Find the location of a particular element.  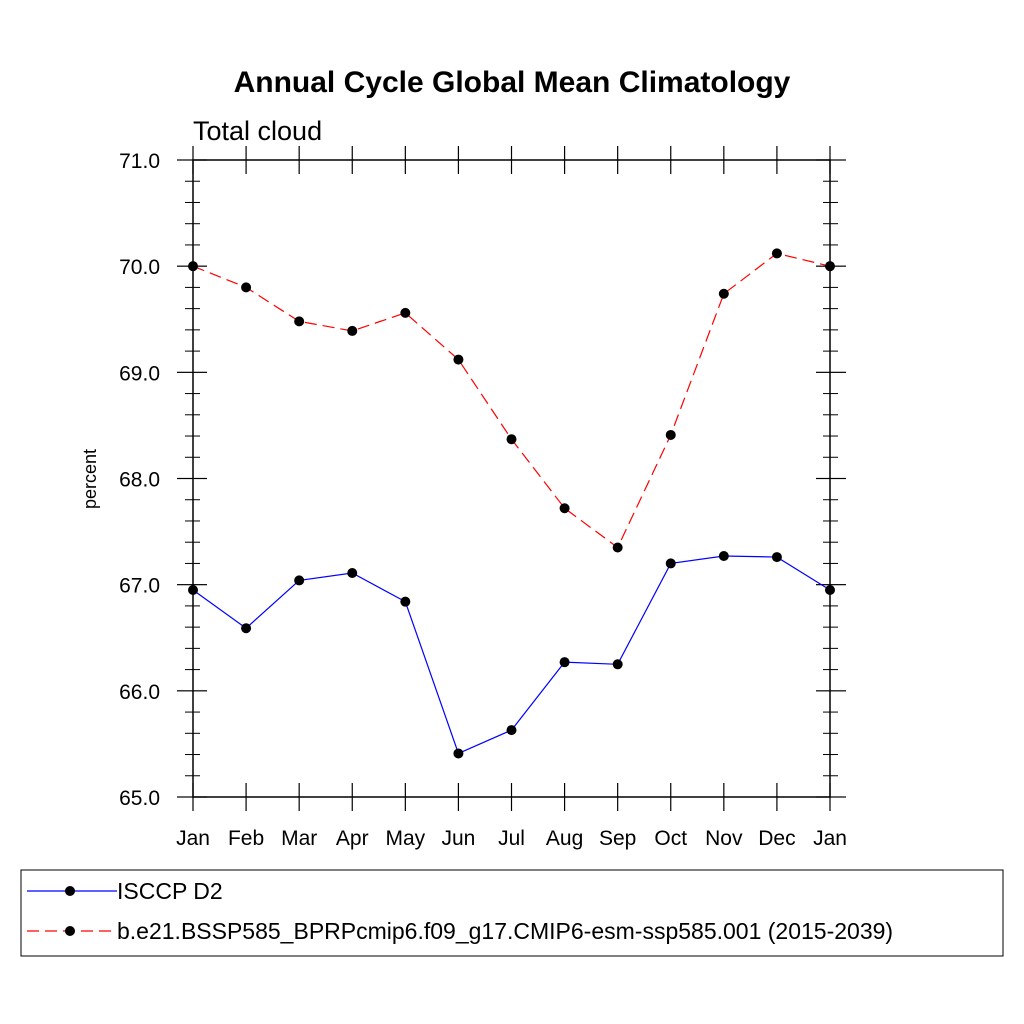

x-tick-label: May is located at coordinates (405, 838).